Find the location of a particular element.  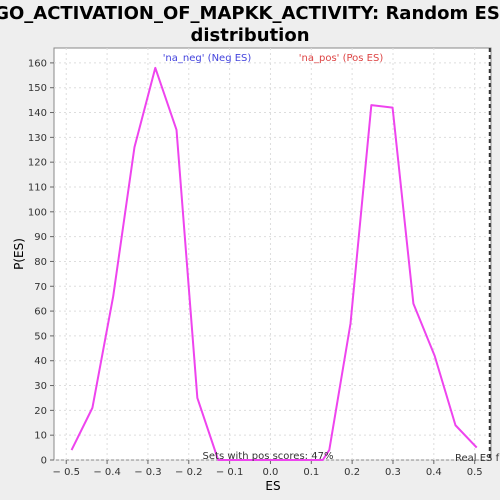

y-tick-label: 20 is located at coordinates (40, 411).